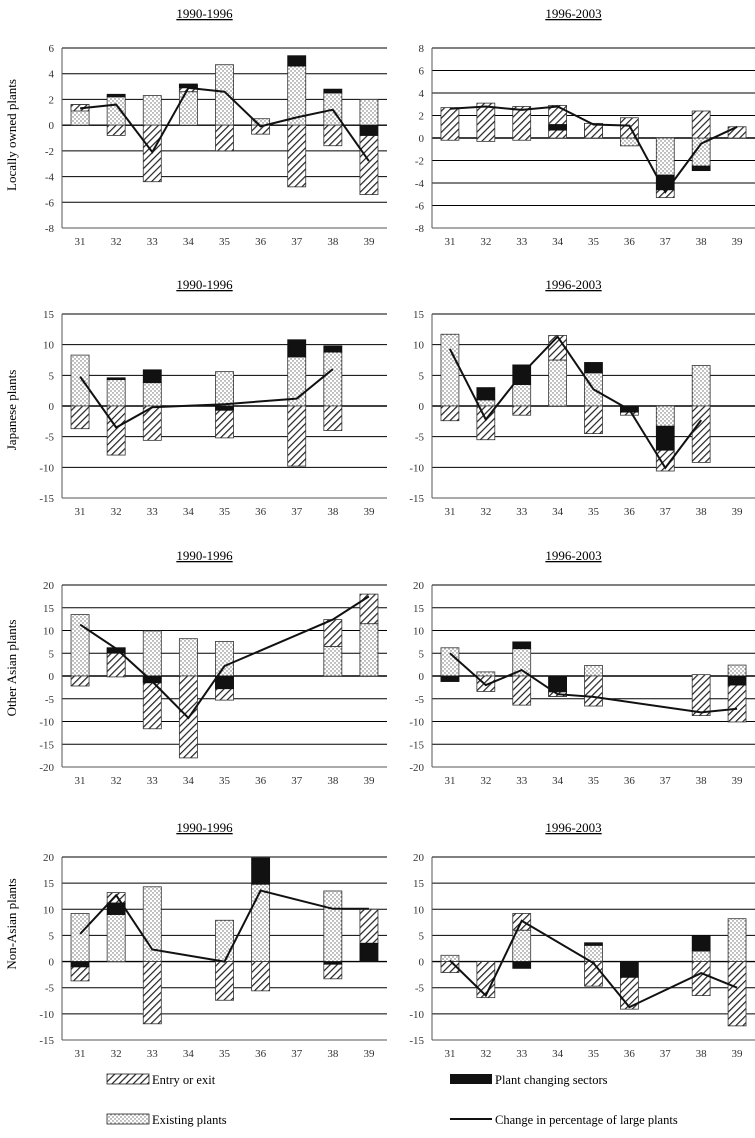 Image resolution: width=755 pixels, height=1138 pixels. What do you see at coordinates (204, 13) in the screenshot?
I see `panel-title: 1990-1996` at bounding box center [204, 13].